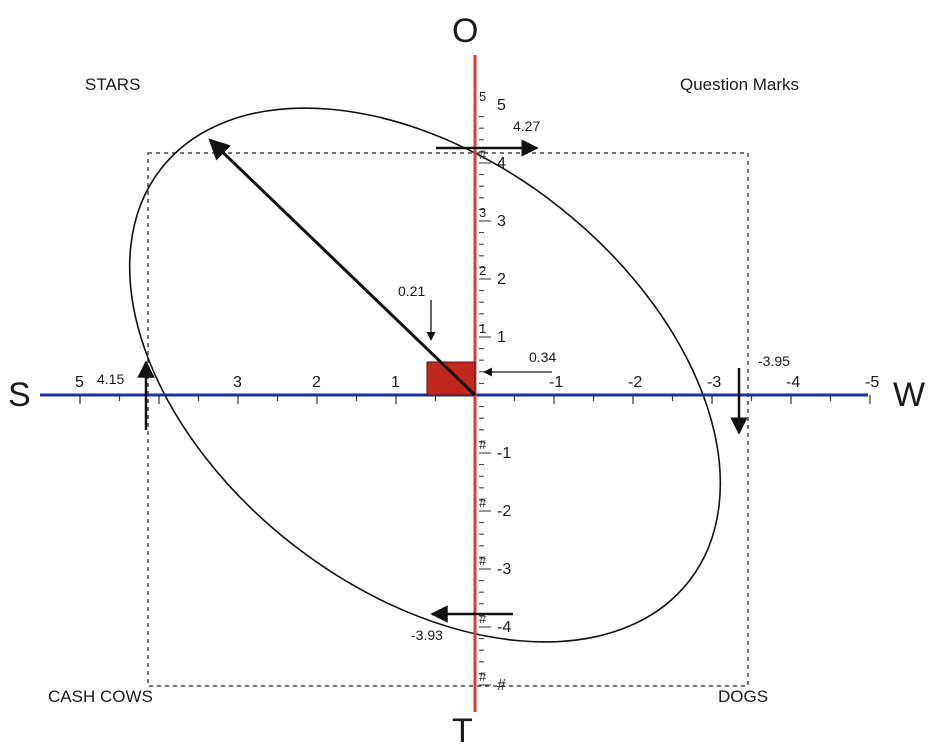  I want to click on v-tick-label: -2, so click(504, 511).